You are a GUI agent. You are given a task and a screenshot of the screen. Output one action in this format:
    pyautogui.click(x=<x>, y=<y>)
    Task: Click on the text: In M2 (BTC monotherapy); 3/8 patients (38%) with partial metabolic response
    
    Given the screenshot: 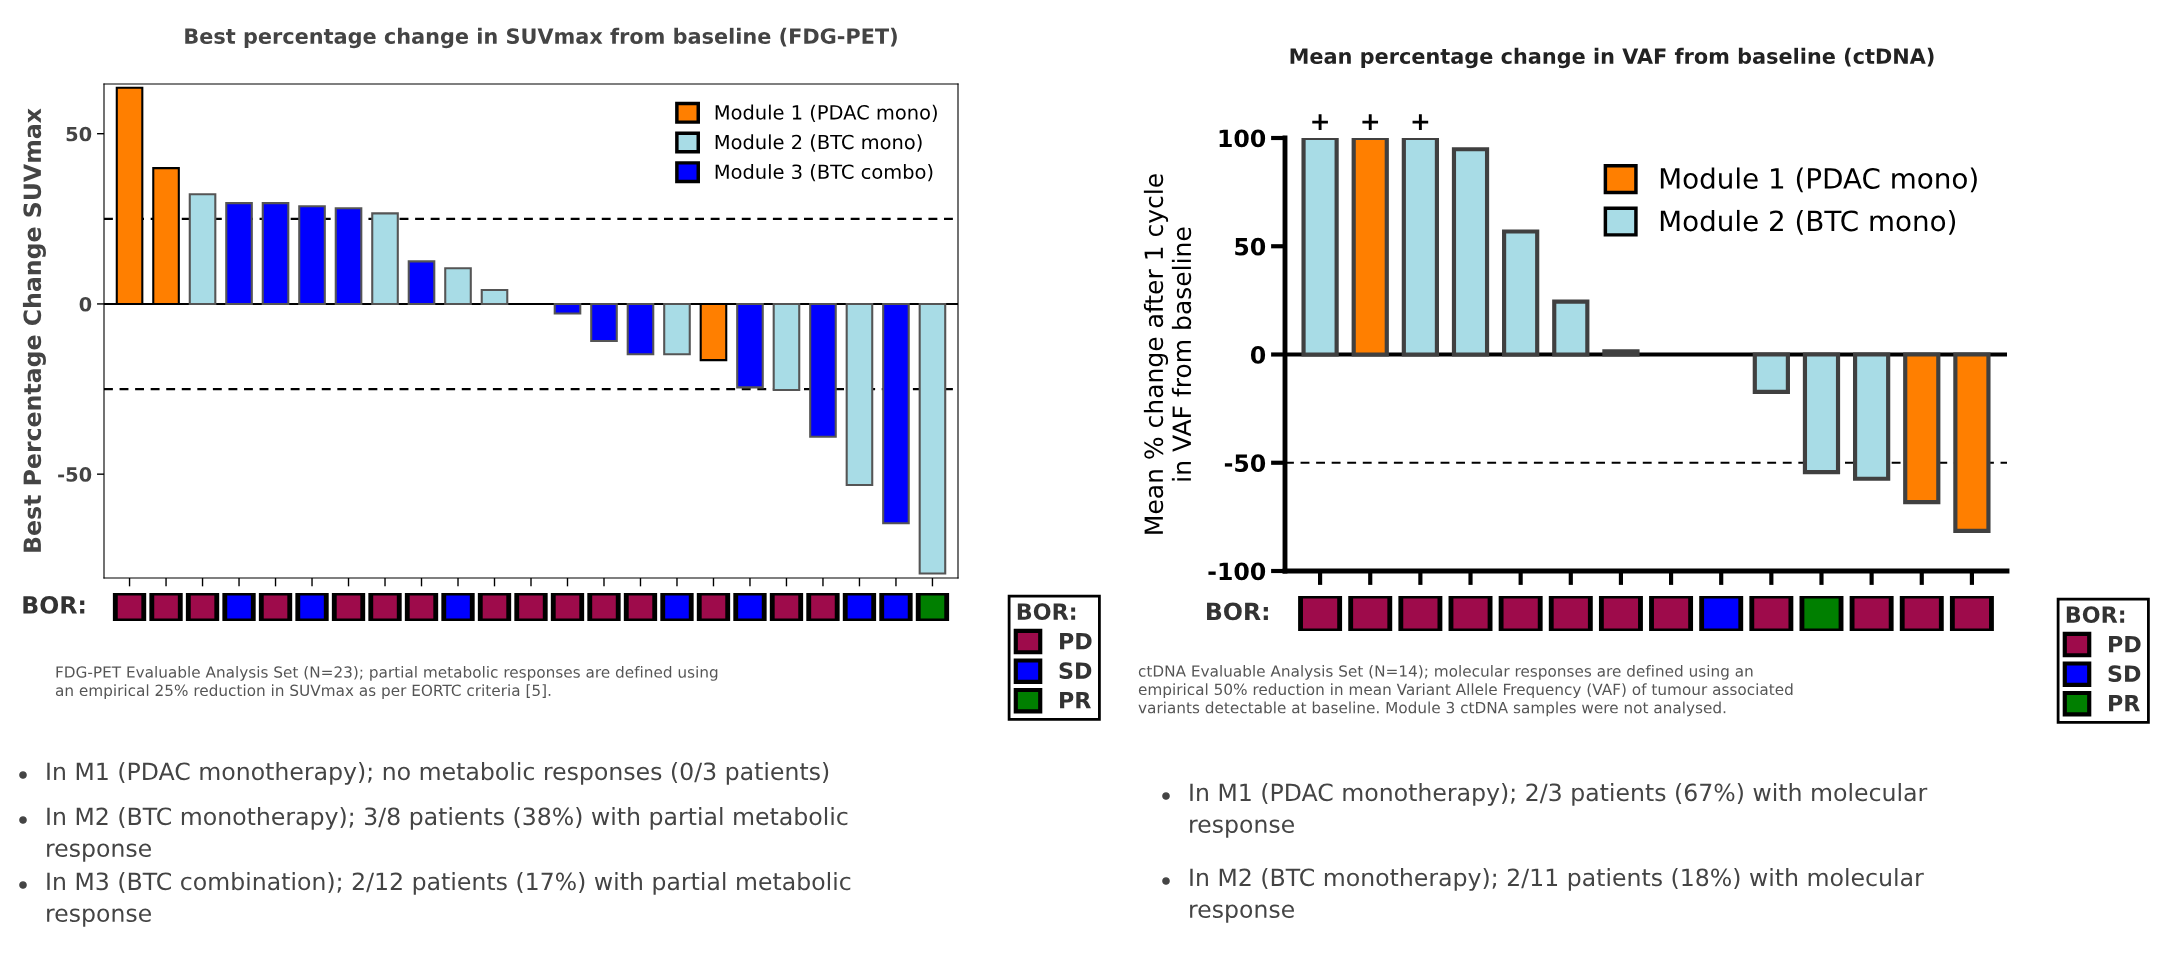 What is the action you would take?
    pyautogui.click(x=447, y=834)
    